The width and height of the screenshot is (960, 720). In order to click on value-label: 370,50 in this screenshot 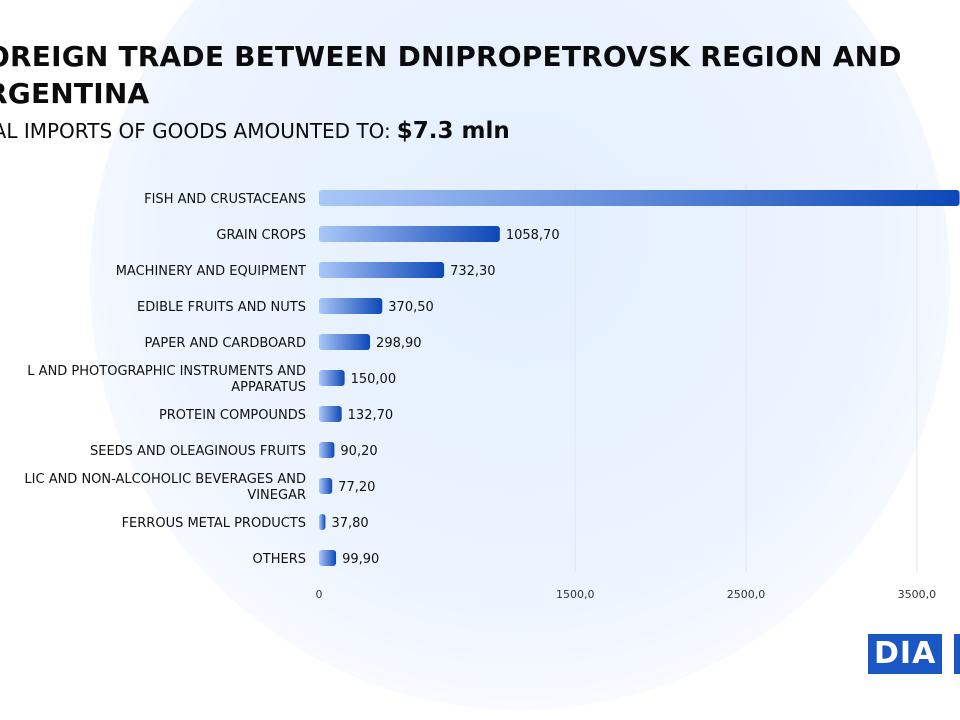, I will do `click(411, 307)`.